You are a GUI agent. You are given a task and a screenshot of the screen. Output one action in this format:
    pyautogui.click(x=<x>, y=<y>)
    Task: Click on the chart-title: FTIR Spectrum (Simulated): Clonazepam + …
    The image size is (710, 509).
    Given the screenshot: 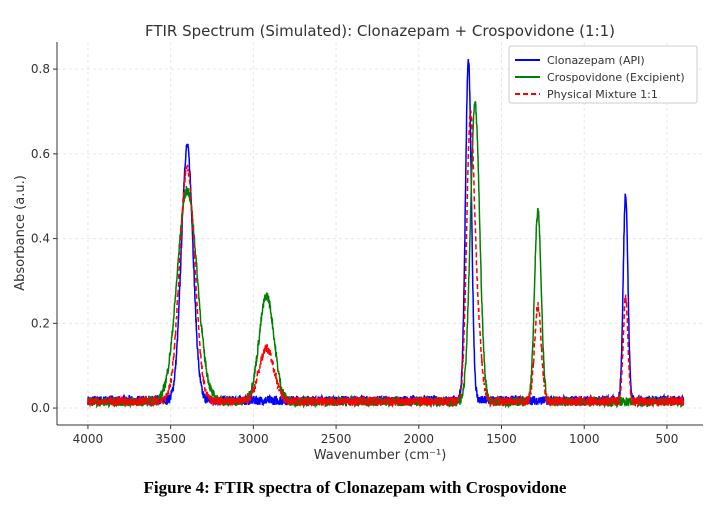 What is the action you would take?
    pyautogui.click(x=380, y=31)
    